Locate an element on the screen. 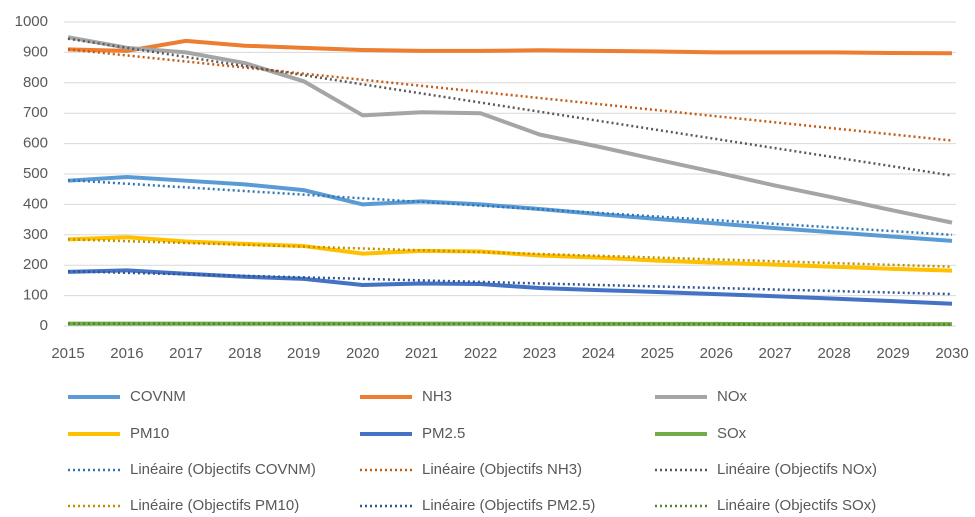 Image resolution: width=975 pixels, height=517 pixels. x-tick-label: 2029 is located at coordinates (892, 353).